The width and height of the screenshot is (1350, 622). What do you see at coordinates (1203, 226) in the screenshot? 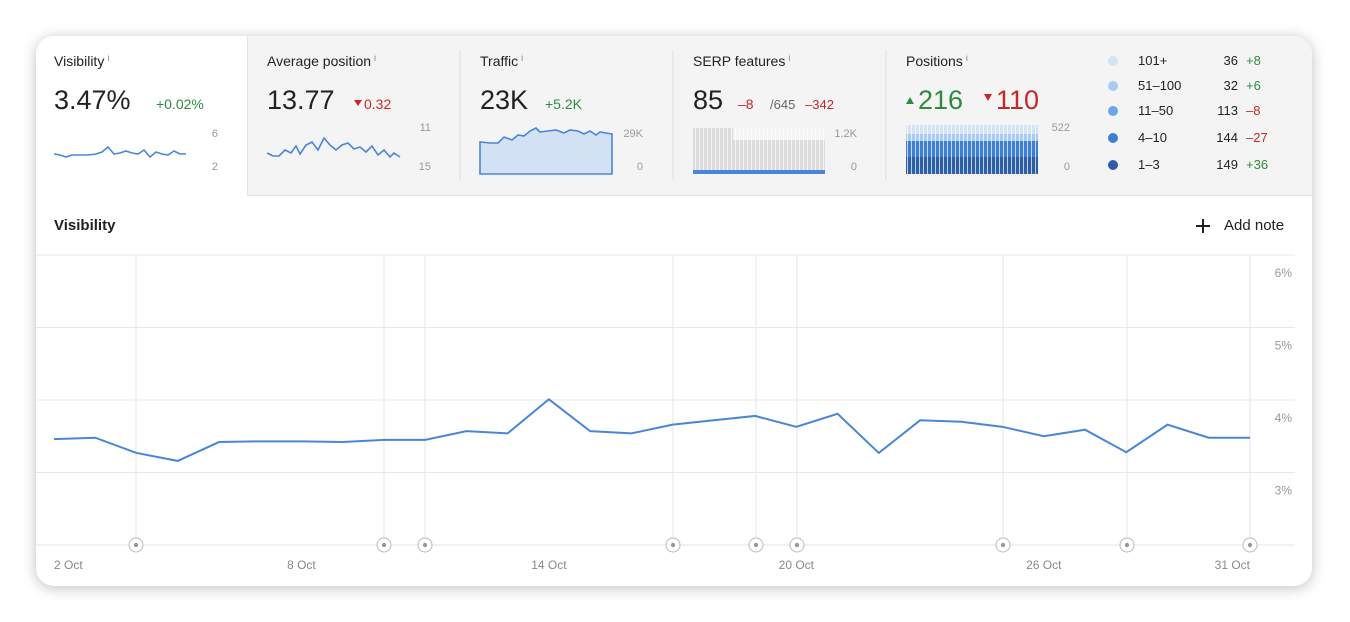
I see `add-note-icon` at bounding box center [1203, 226].